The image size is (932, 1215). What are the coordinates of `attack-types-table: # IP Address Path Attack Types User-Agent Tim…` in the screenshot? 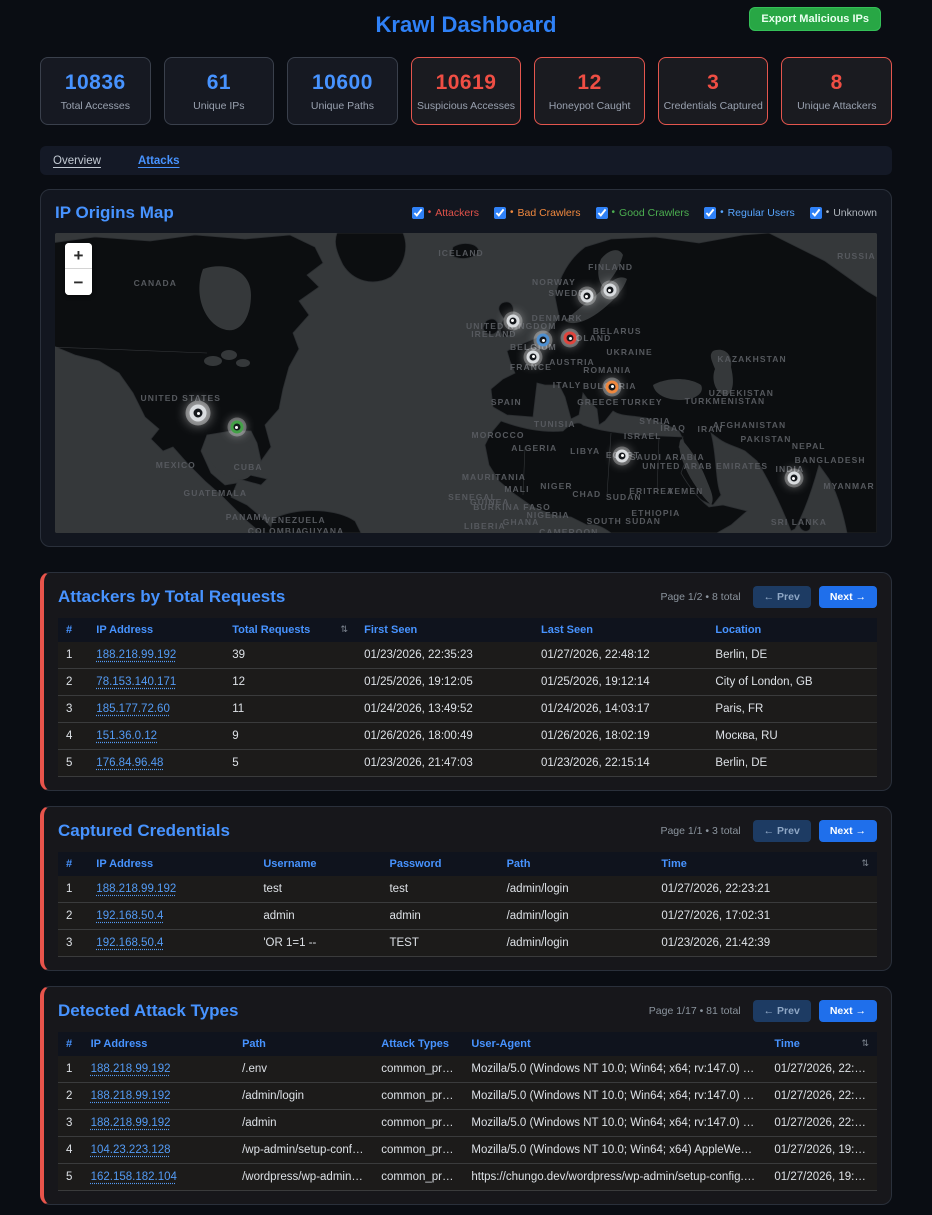 It's located at (467, 1111).